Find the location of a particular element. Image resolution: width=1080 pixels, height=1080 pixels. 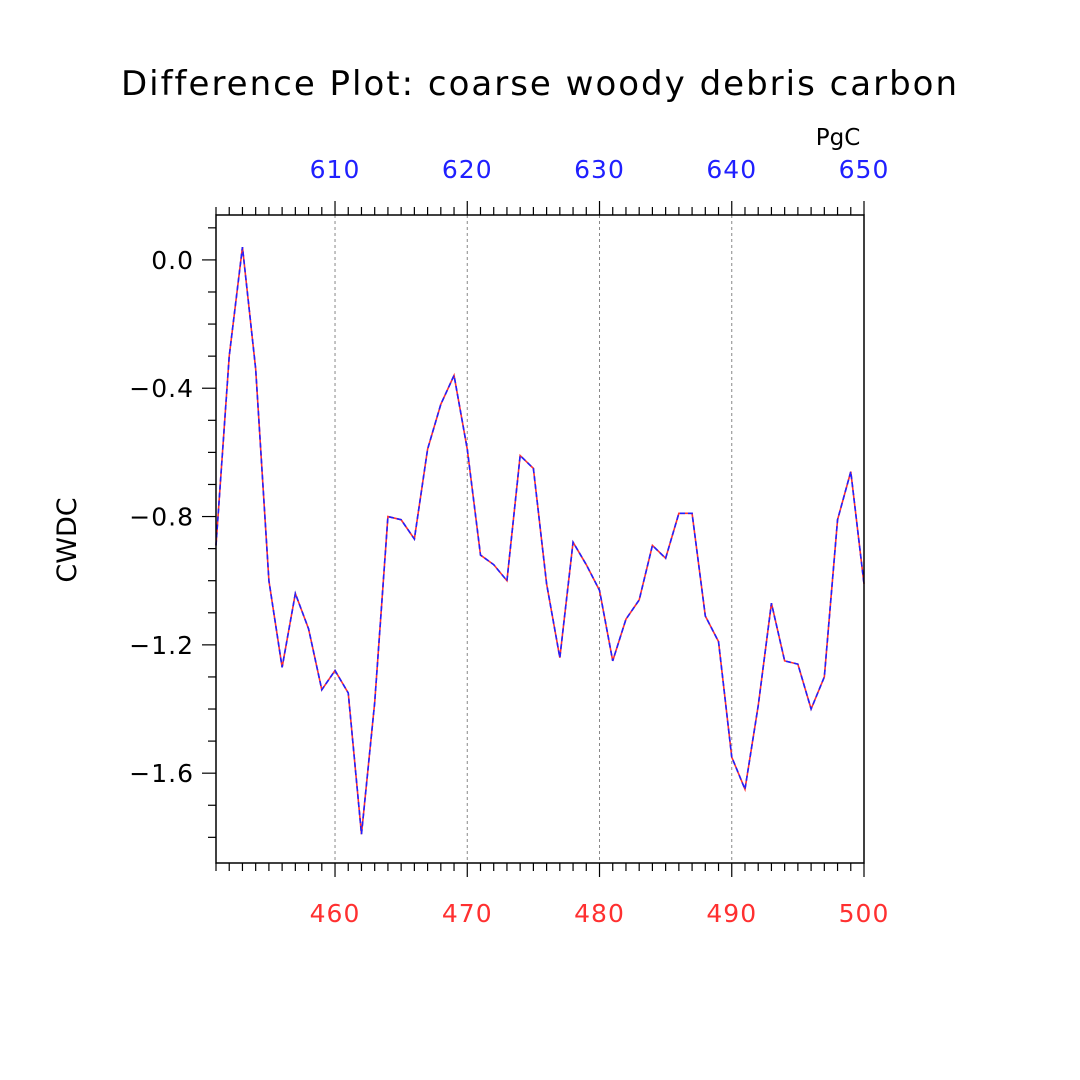

x-tick-label-bottom-3: 490 is located at coordinates (731, 913).